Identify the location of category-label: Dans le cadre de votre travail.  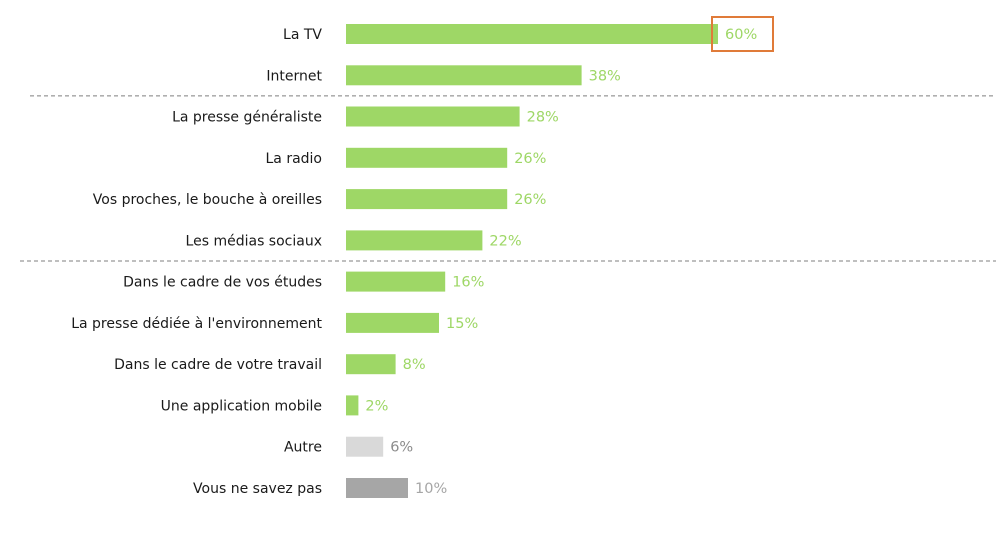
(218, 365).